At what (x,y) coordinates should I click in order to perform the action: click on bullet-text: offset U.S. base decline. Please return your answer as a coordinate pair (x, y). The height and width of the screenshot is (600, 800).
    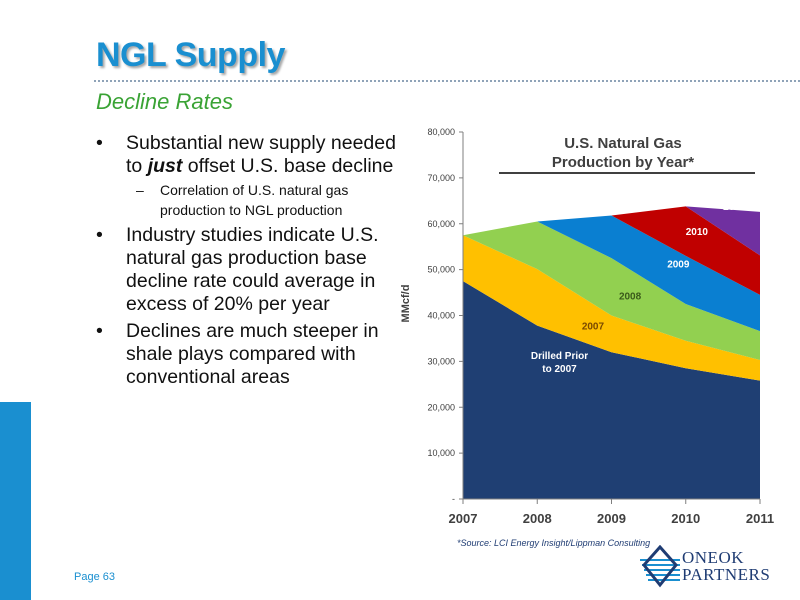
    Looking at the image, I should click on (288, 166).